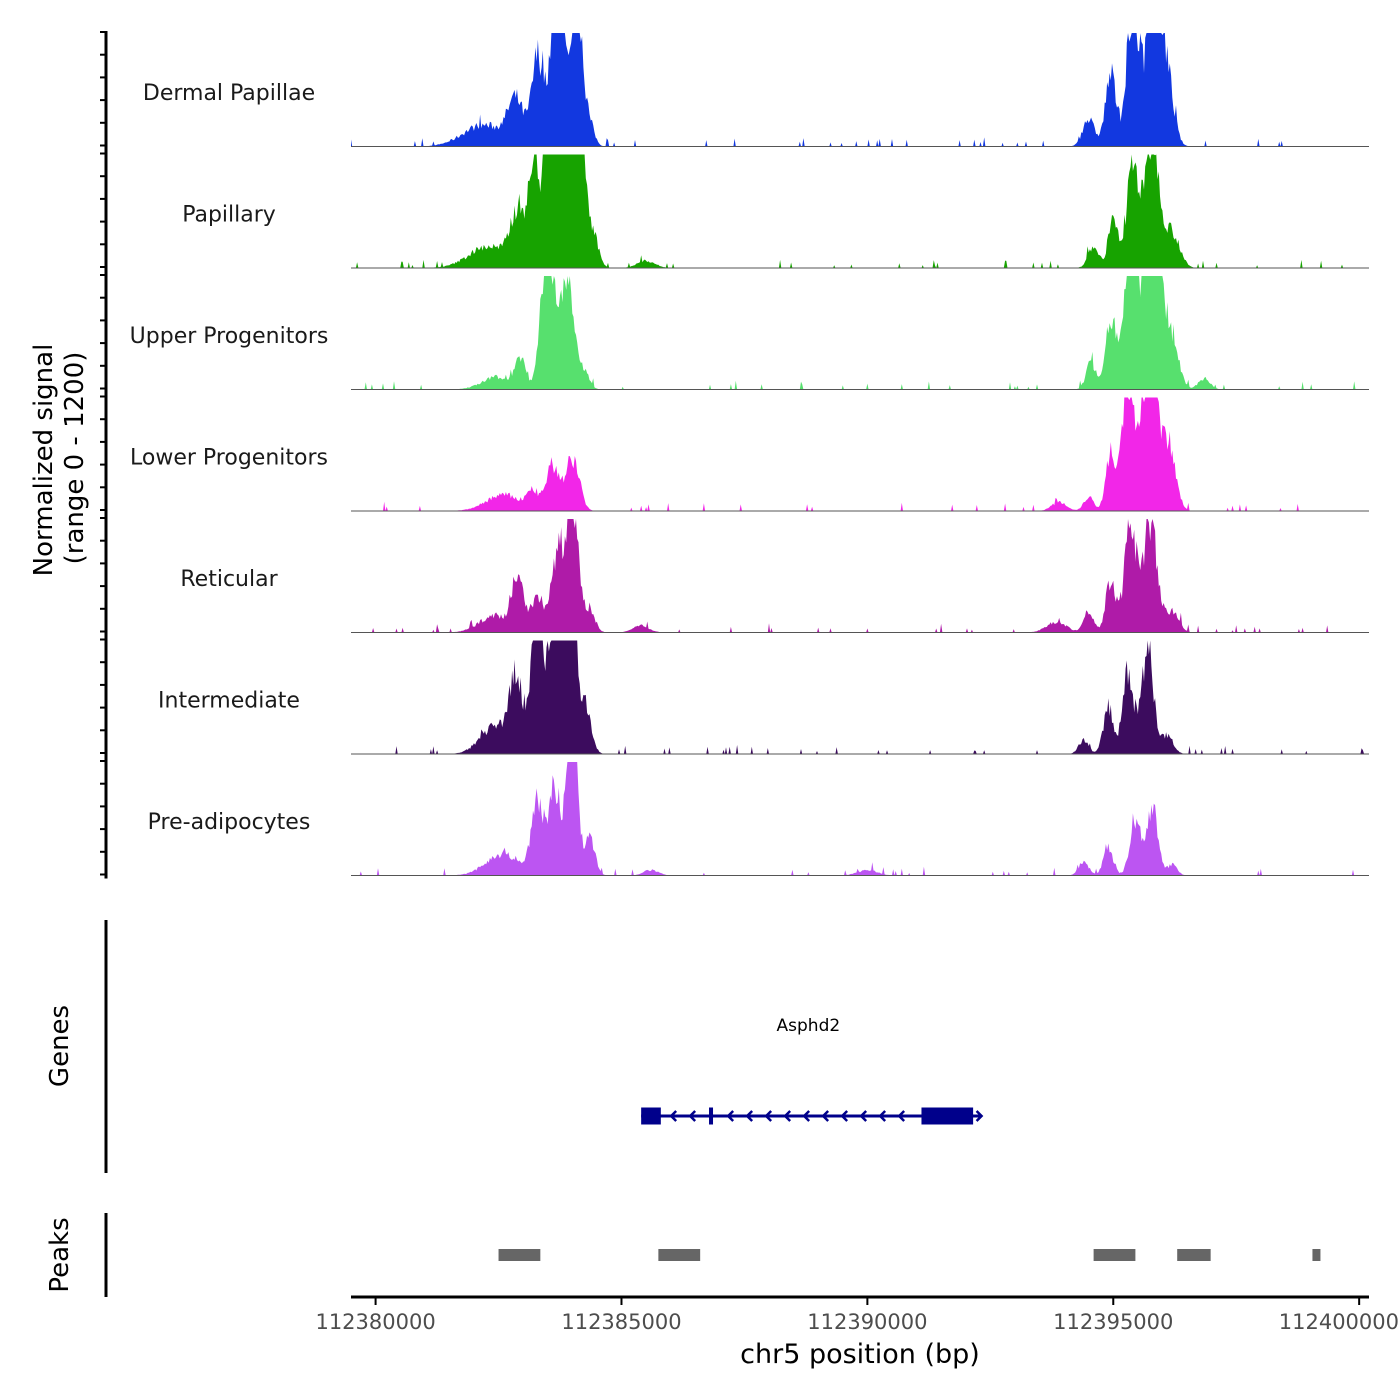 Image resolution: width=1400 pixels, height=1400 pixels. I want to click on coverage-y-axis, so click(104, 455).